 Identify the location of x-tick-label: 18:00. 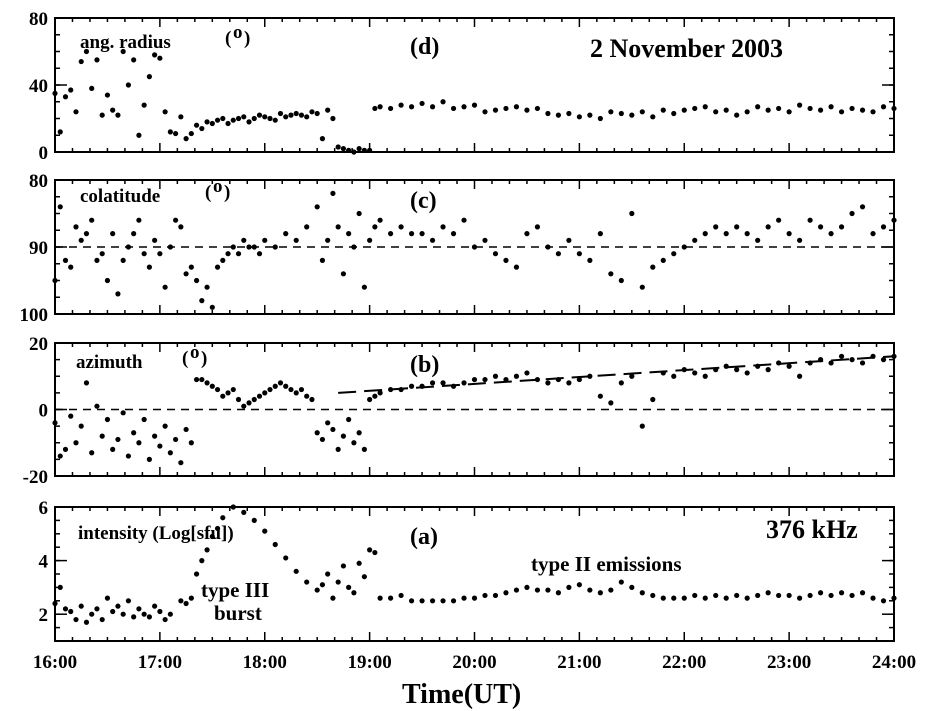
(265, 662).